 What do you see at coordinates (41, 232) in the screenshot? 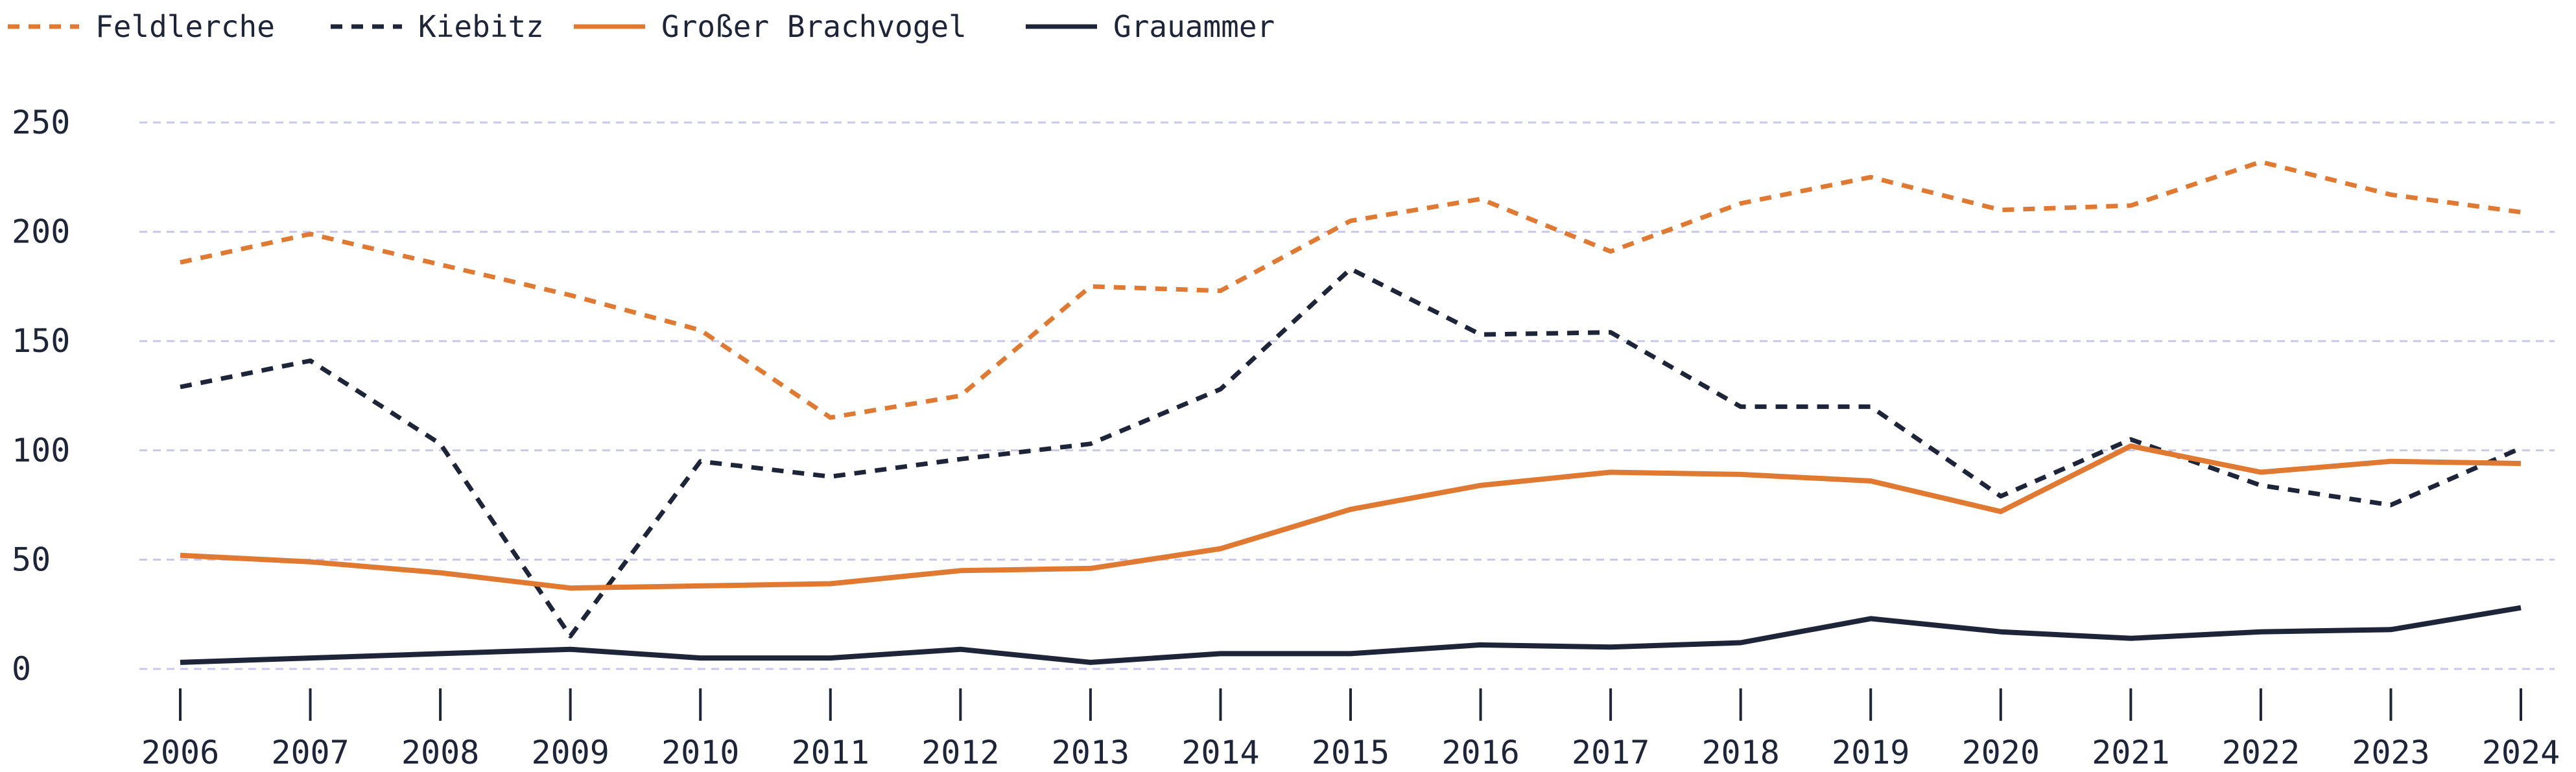
I see `y-tick-label-200: 200` at bounding box center [41, 232].